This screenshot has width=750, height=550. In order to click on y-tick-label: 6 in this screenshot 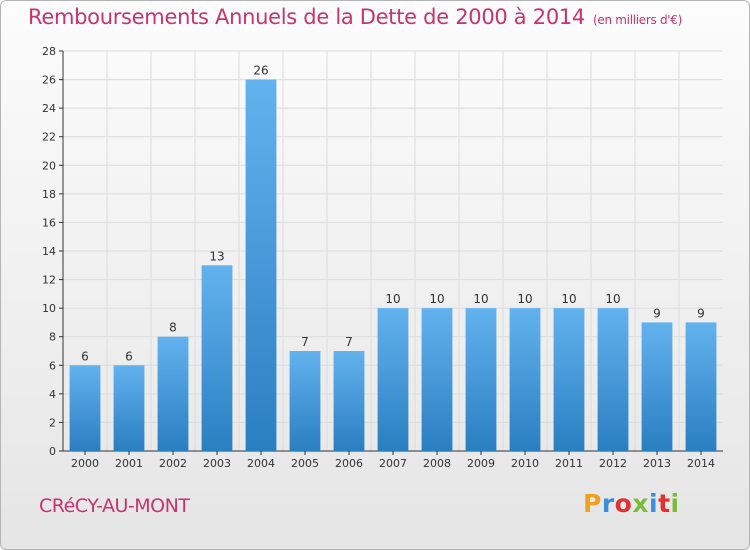, I will do `click(52, 365)`.